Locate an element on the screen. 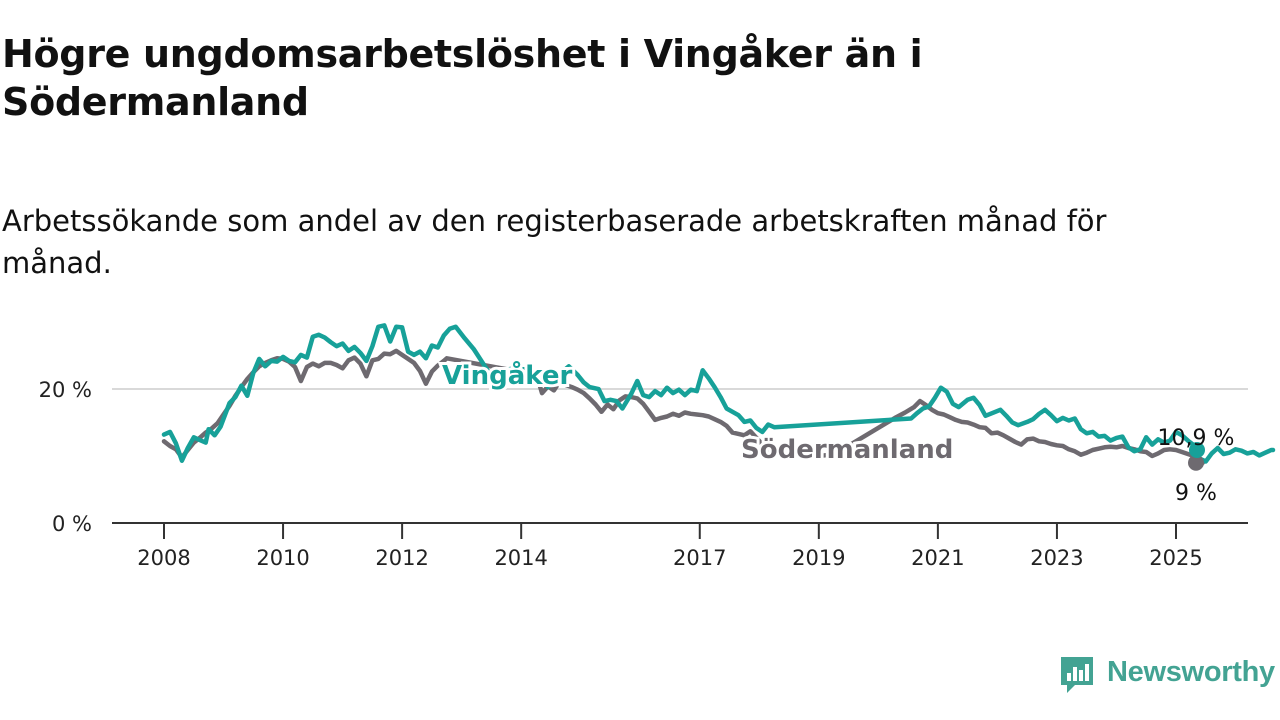 Image resolution: width=1280 pixels, height=720 pixels. newsworthy-logo-icon is located at coordinates (1077, 675).